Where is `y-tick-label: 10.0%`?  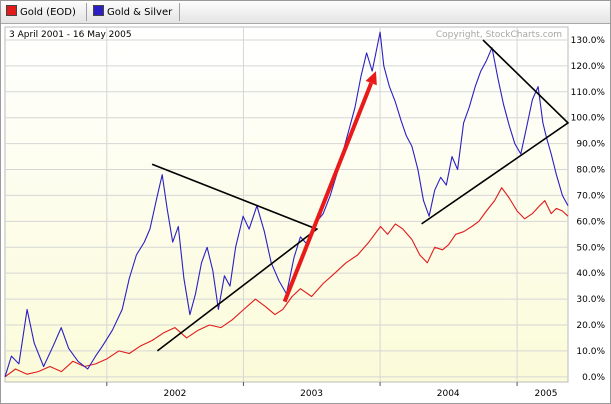
y-tick-label: 10.0% is located at coordinates (590, 352).